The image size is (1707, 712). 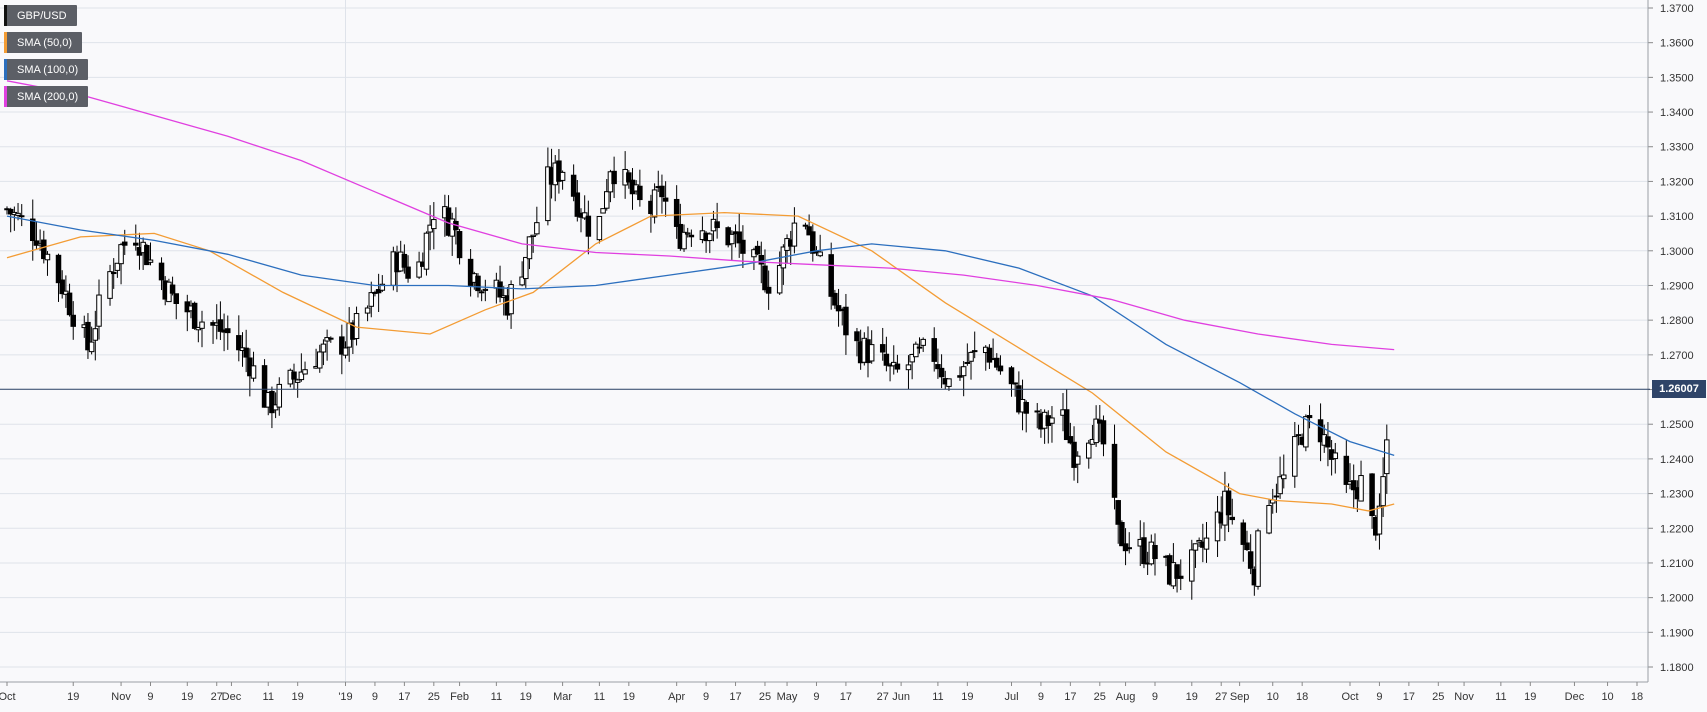 I want to click on x-tick-label: Oct, so click(x=1349, y=697).